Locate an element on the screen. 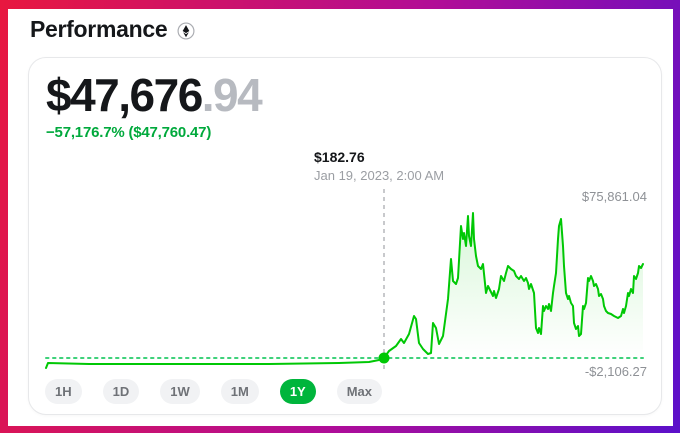 The width and height of the screenshot is (680, 433). portfolio-value: $47,676.94 is located at coordinates (154, 95).